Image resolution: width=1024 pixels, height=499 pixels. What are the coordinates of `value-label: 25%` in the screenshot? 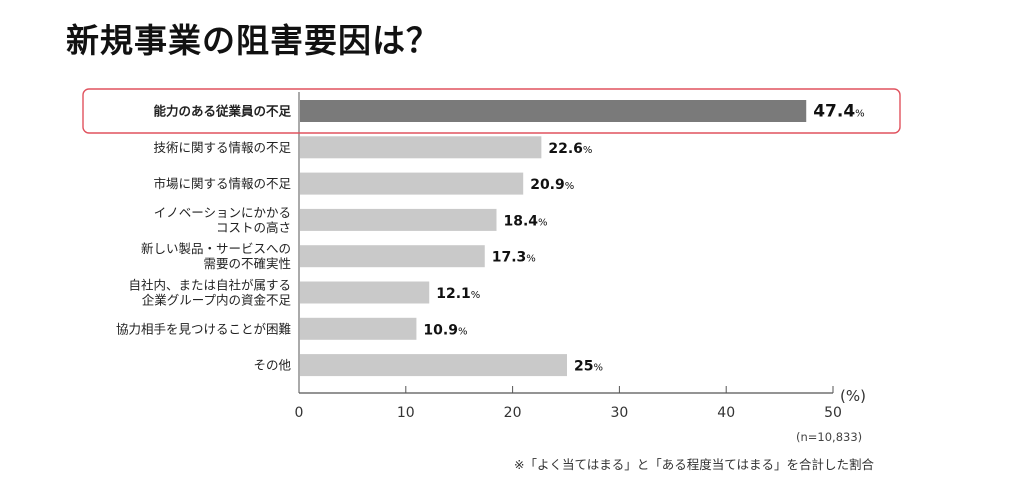 It's located at (588, 367).